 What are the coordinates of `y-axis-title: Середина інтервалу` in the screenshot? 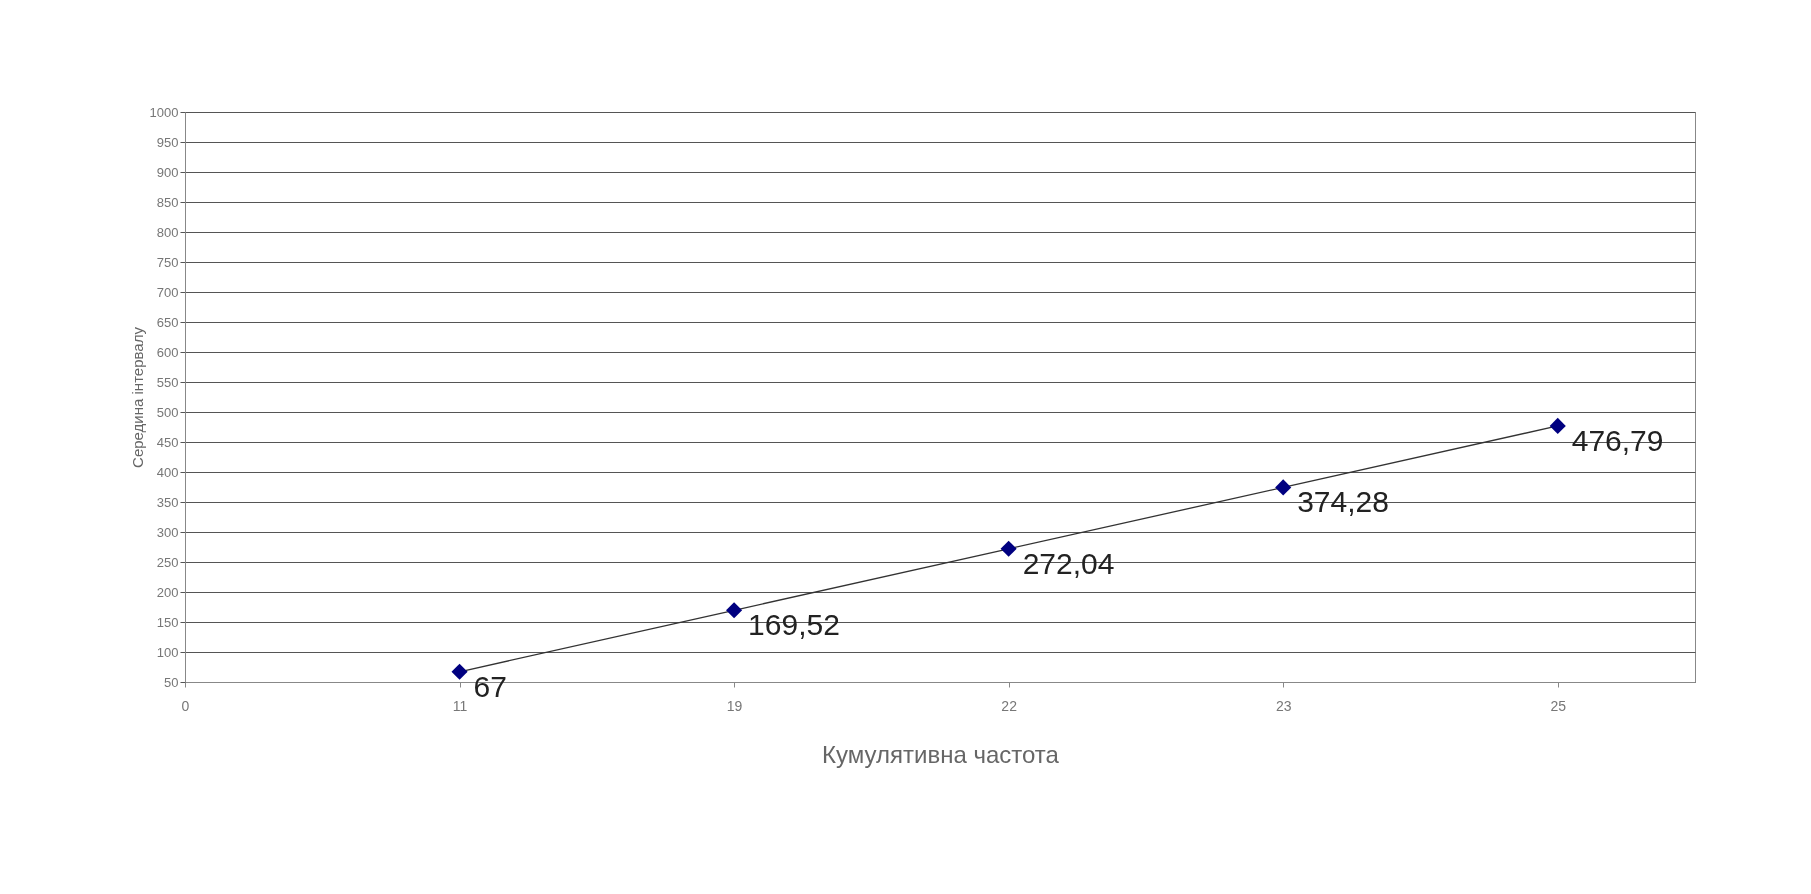 It's located at (137, 397).